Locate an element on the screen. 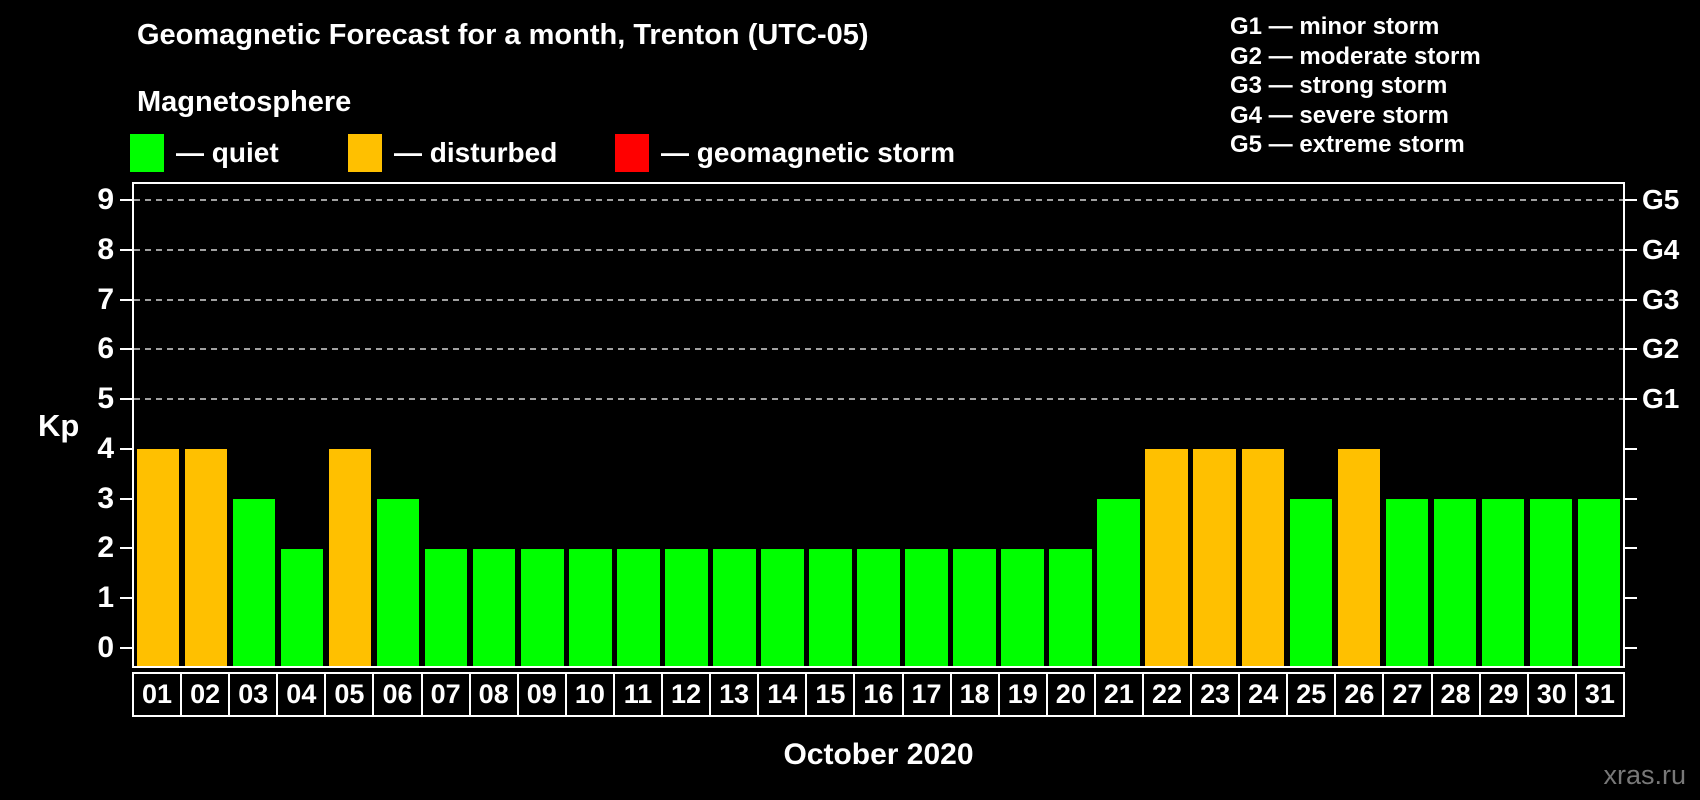 The height and width of the screenshot is (800, 1700). legend-item-quiet: — quiet is located at coordinates (204, 153).